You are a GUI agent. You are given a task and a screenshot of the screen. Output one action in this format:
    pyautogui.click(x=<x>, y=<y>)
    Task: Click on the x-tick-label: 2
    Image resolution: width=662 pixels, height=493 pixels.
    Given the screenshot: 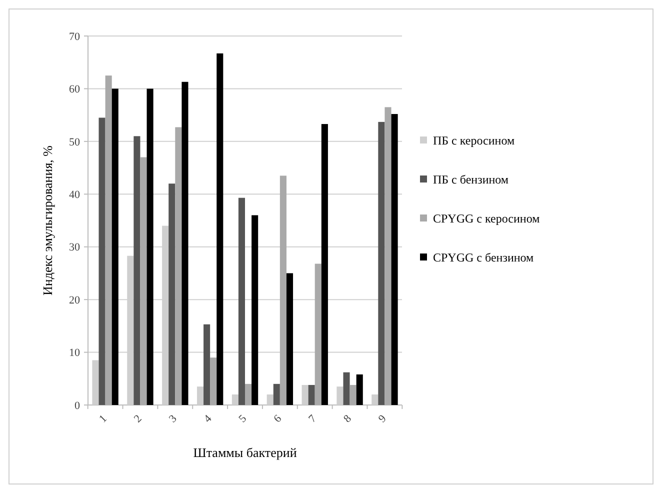 What is the action you would take?
    pyautogui.click(x=138, y=419)
    